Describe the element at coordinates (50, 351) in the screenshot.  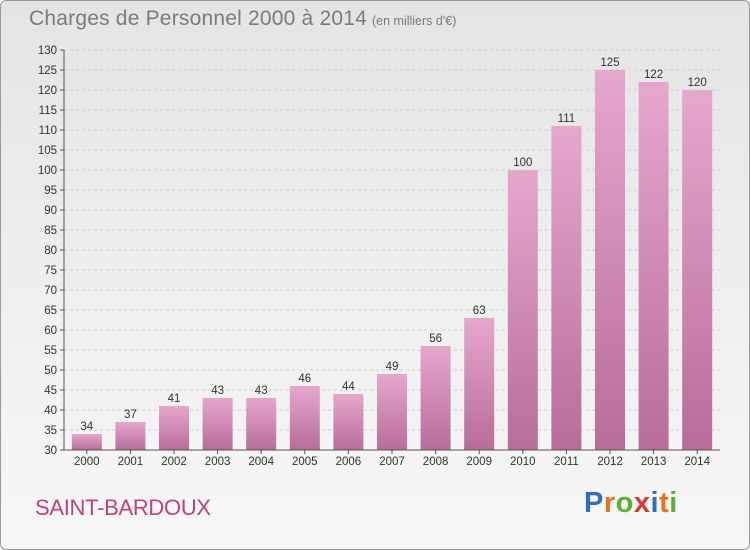
I see `y-tick-label: 55` at that location.